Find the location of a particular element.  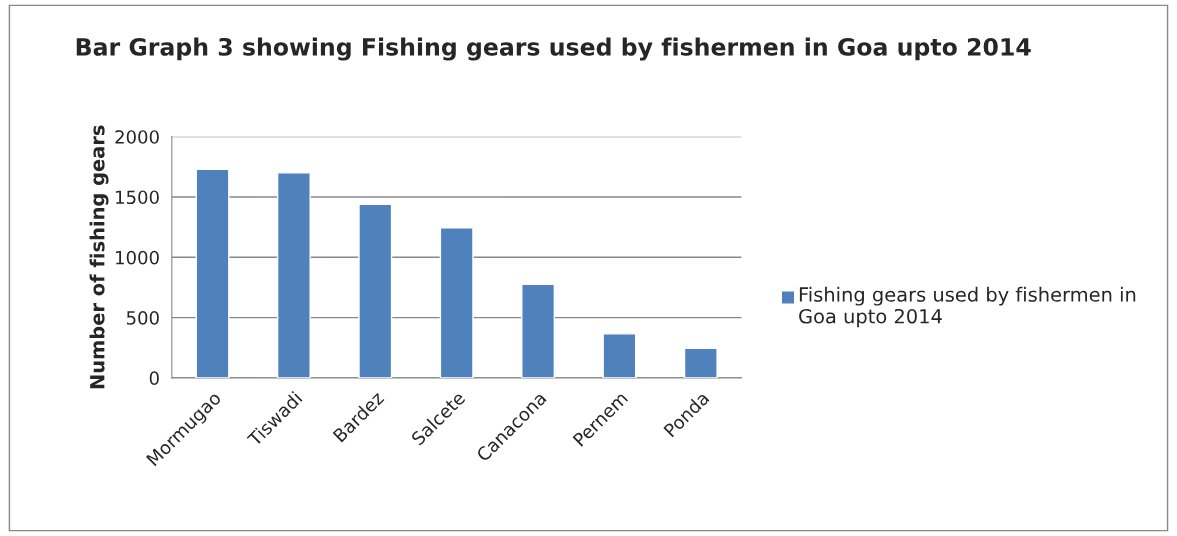

y-tick-label: 1000 is located at coordinates (137, 257).